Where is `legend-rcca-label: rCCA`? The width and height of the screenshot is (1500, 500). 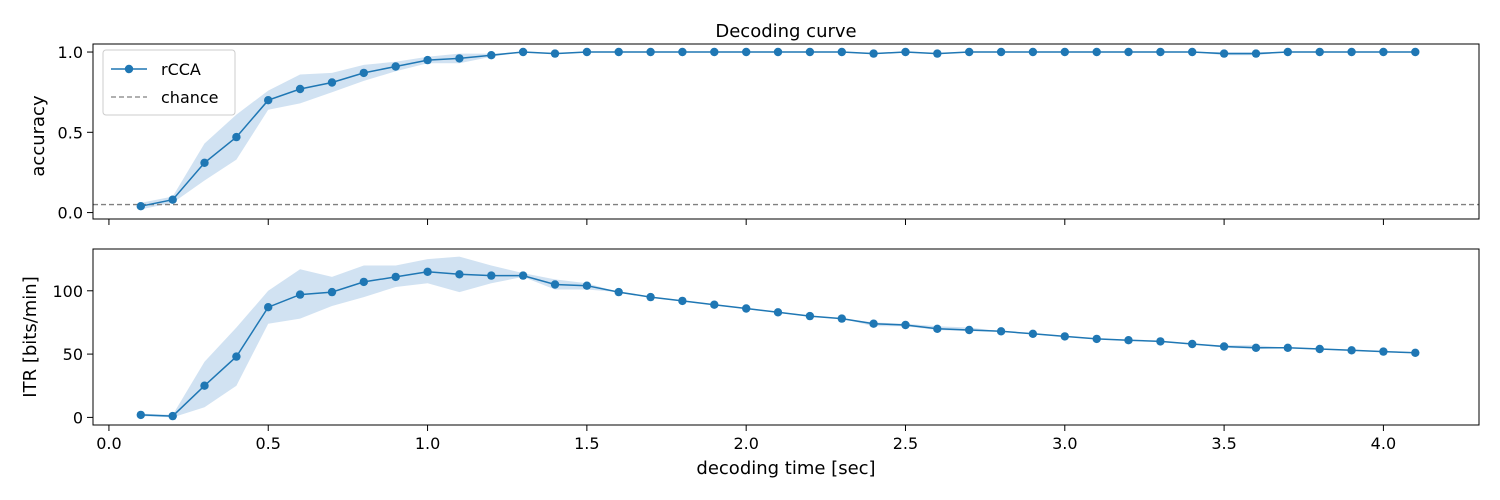 legend-rcca-label: rCCA is located at coordinates (181, 69).